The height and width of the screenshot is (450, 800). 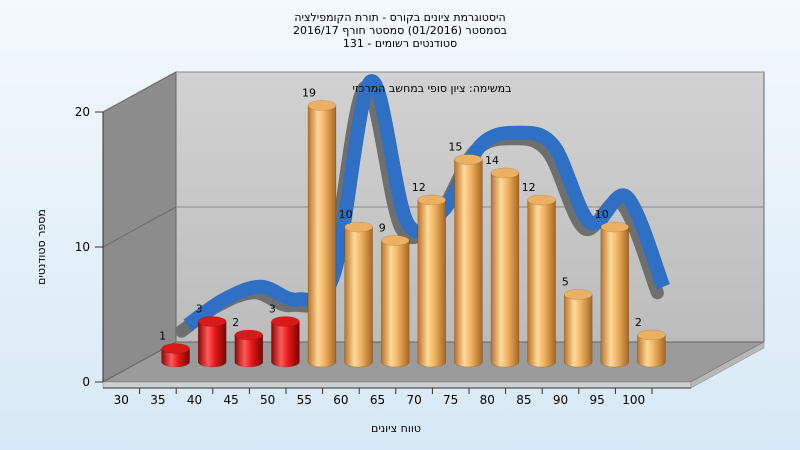 What do you see at coordinates (309, 93) in the screenshot?
I see `bar-value-label: 19` at bounding box center [309, 93].